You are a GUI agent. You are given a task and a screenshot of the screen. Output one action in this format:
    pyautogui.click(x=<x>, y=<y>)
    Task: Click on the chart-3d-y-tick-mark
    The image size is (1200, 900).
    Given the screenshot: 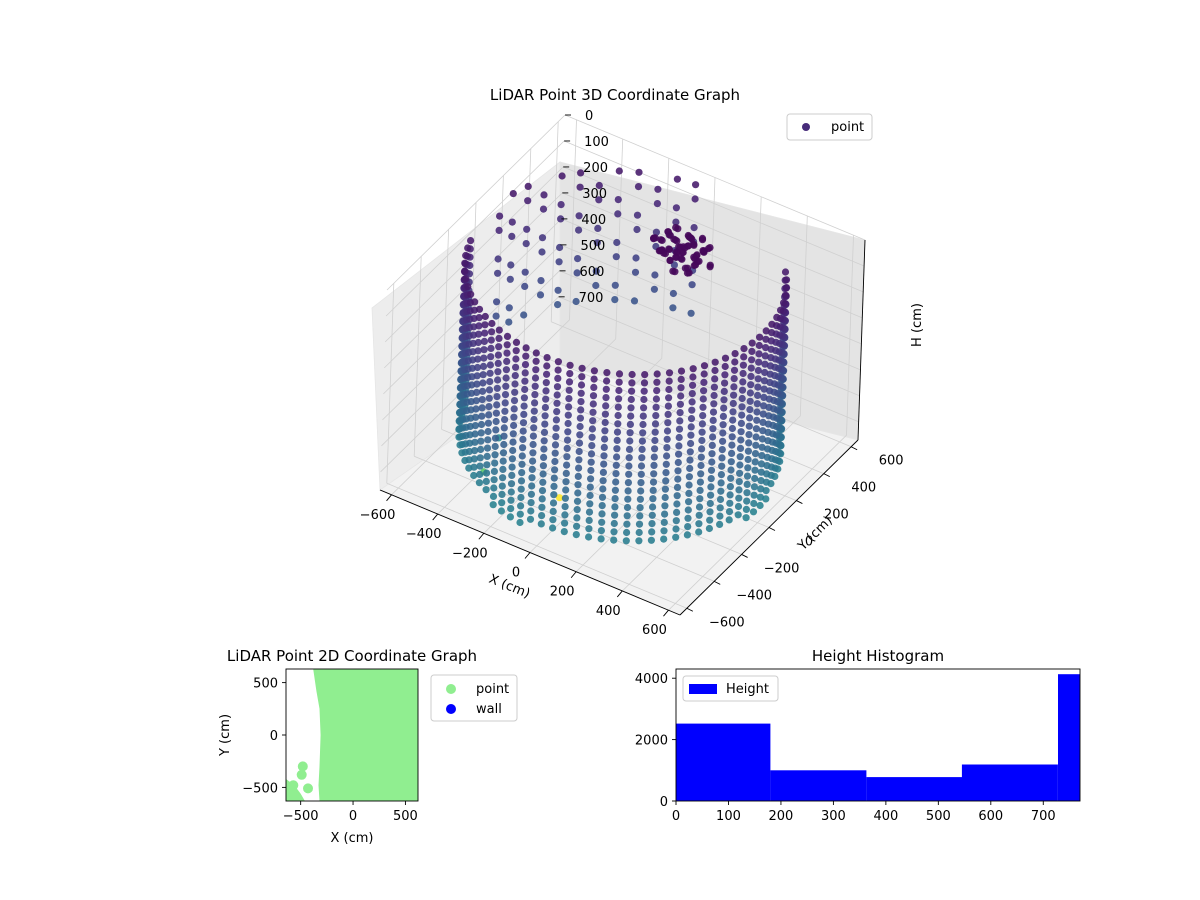 What is the action you would take?
    pyautogui.click(x=826, y=475)
    